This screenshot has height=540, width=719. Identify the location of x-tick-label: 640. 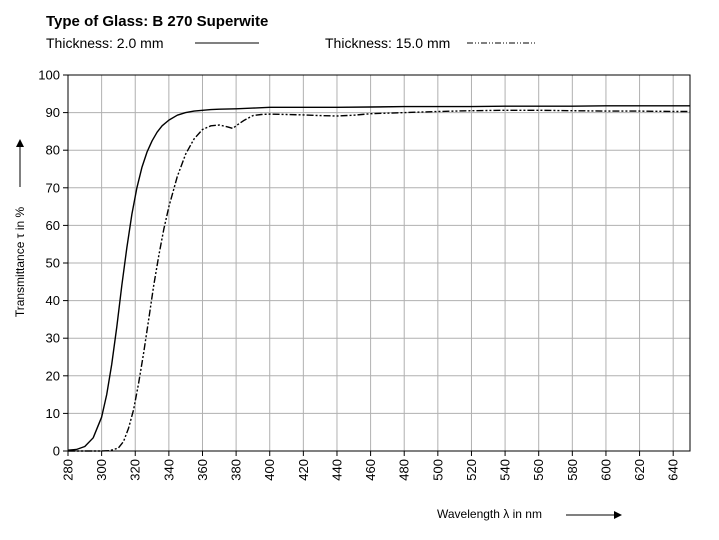
(673, 470).